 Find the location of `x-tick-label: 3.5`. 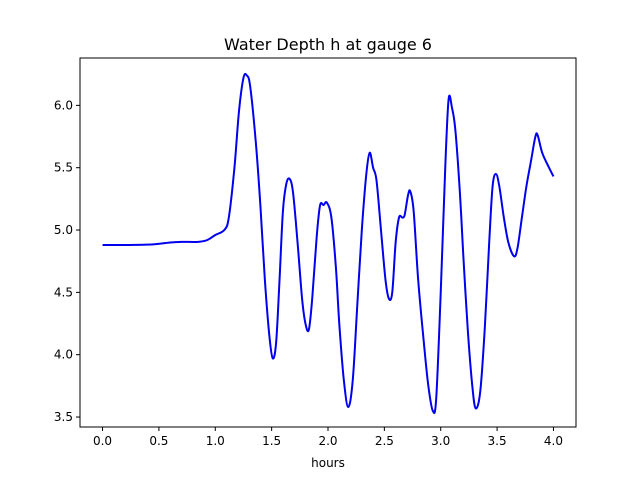

x-tick-label: 3.5 is located at coordinates (497, 441).